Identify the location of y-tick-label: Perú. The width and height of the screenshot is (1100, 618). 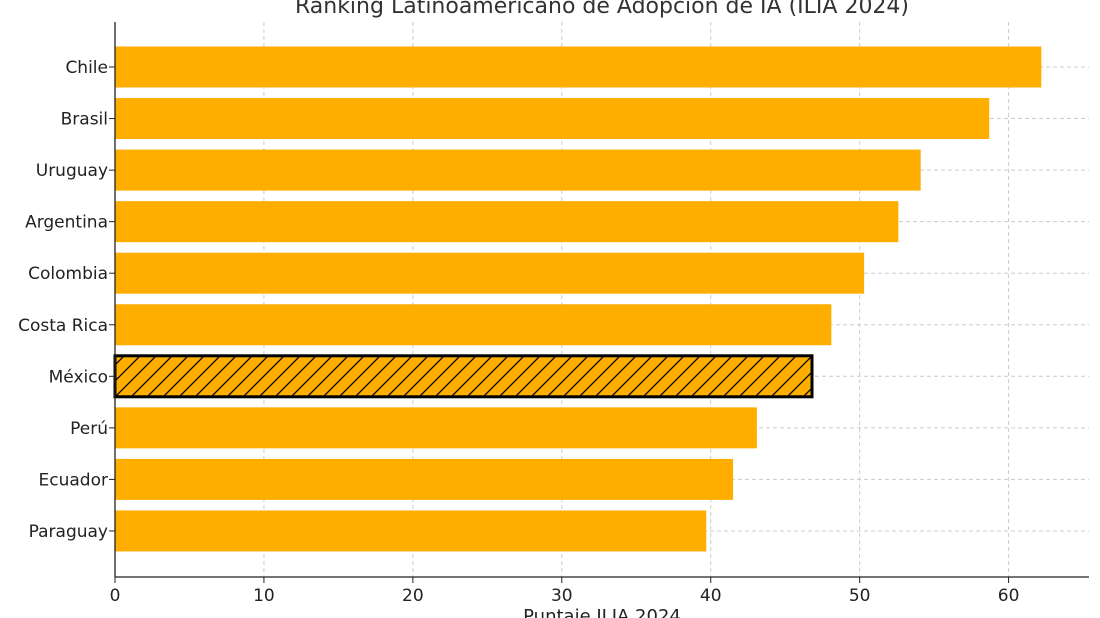
(89, 429).